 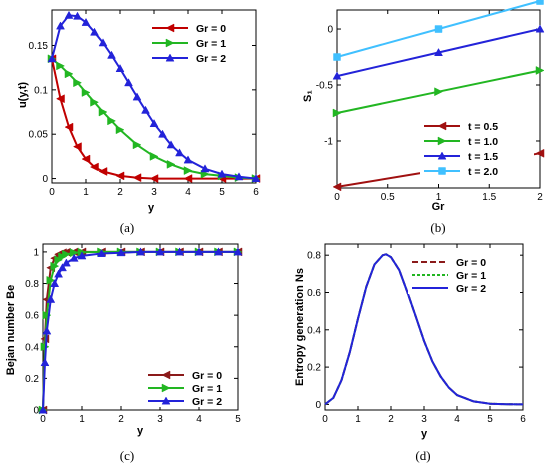 I want to click on legend-label: Gr = 0, so click(x=207, y=376).